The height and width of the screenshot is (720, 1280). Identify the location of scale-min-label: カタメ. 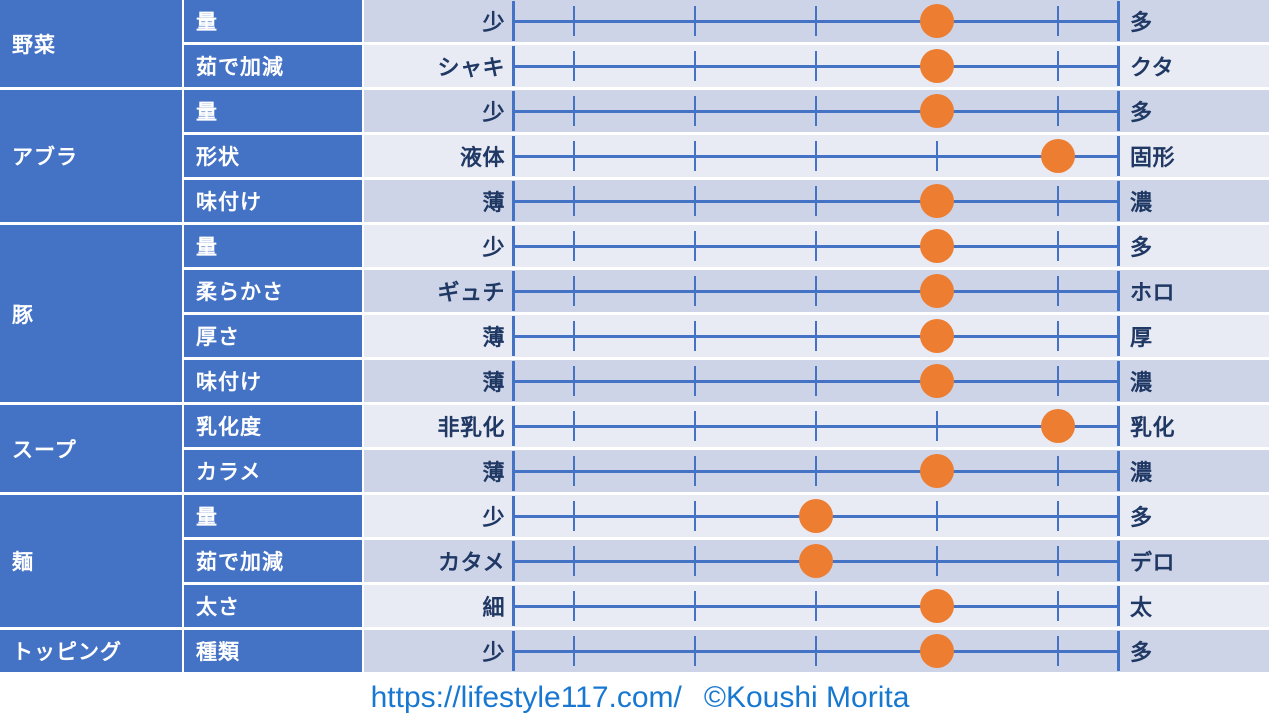
(471, 562).